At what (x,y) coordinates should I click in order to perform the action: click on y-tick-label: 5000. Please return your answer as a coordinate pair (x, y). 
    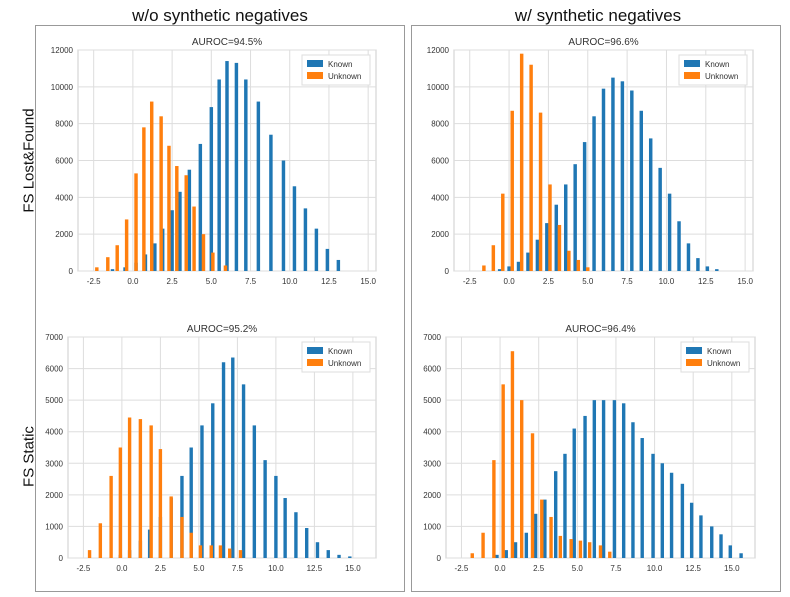
    Looking at the image, I should click on (54, 400).